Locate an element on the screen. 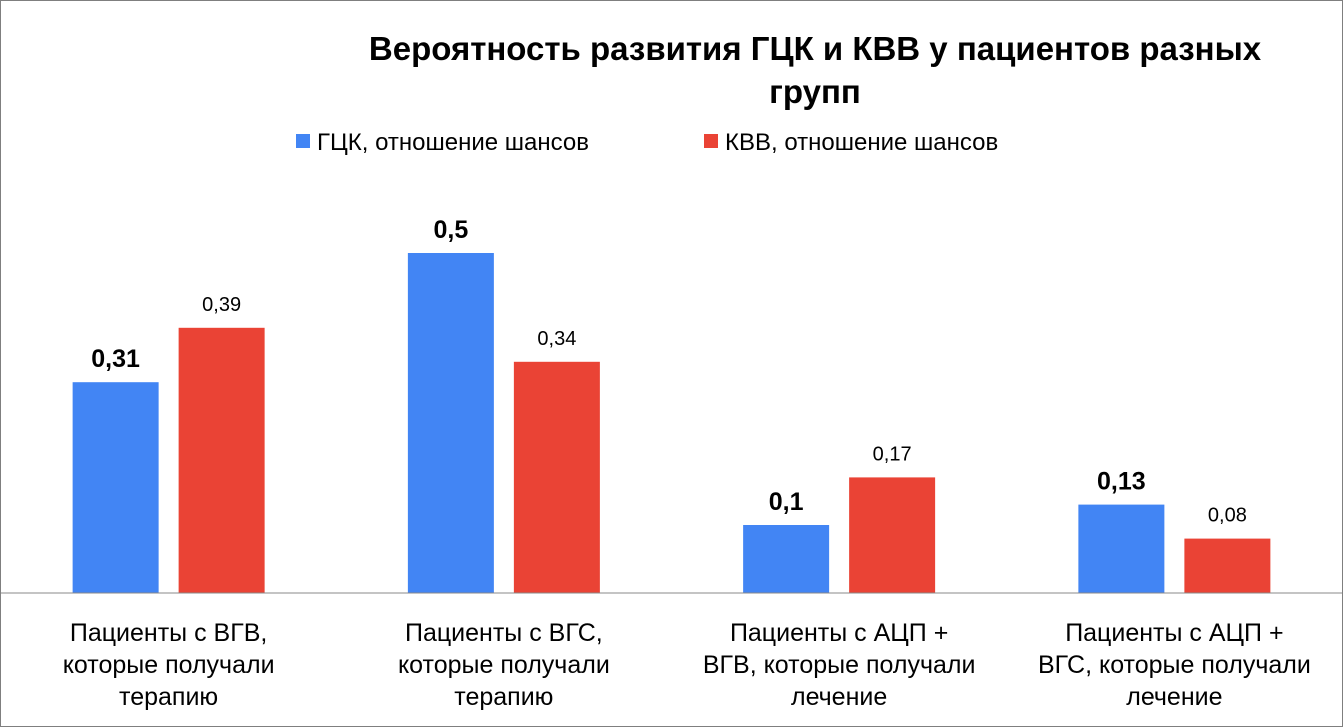 This screenshot has height=727, width=1343. bar-series2-cat3 is located at coordinates (892, 535).